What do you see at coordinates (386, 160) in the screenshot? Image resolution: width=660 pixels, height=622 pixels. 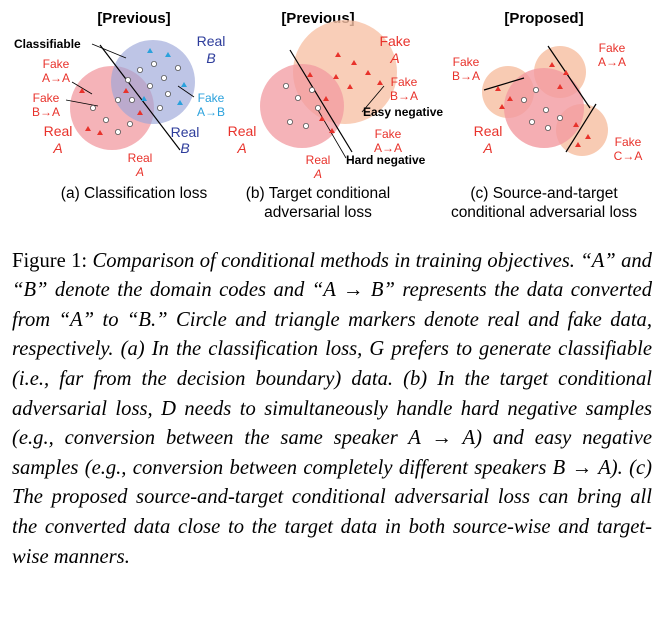 I see `label-hard-negative: Hard negative` at bounding box center [386, 160].